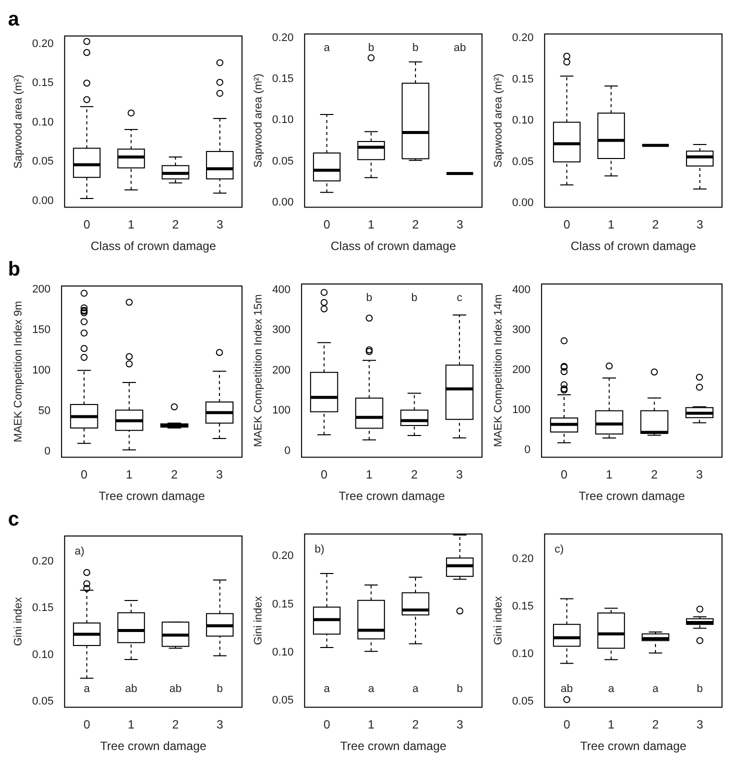 The image size is (737, 768). What do you see at coordinates (14, 19) in the screenshot?
I see `chart-title: a` at bounding box center [14, 19].